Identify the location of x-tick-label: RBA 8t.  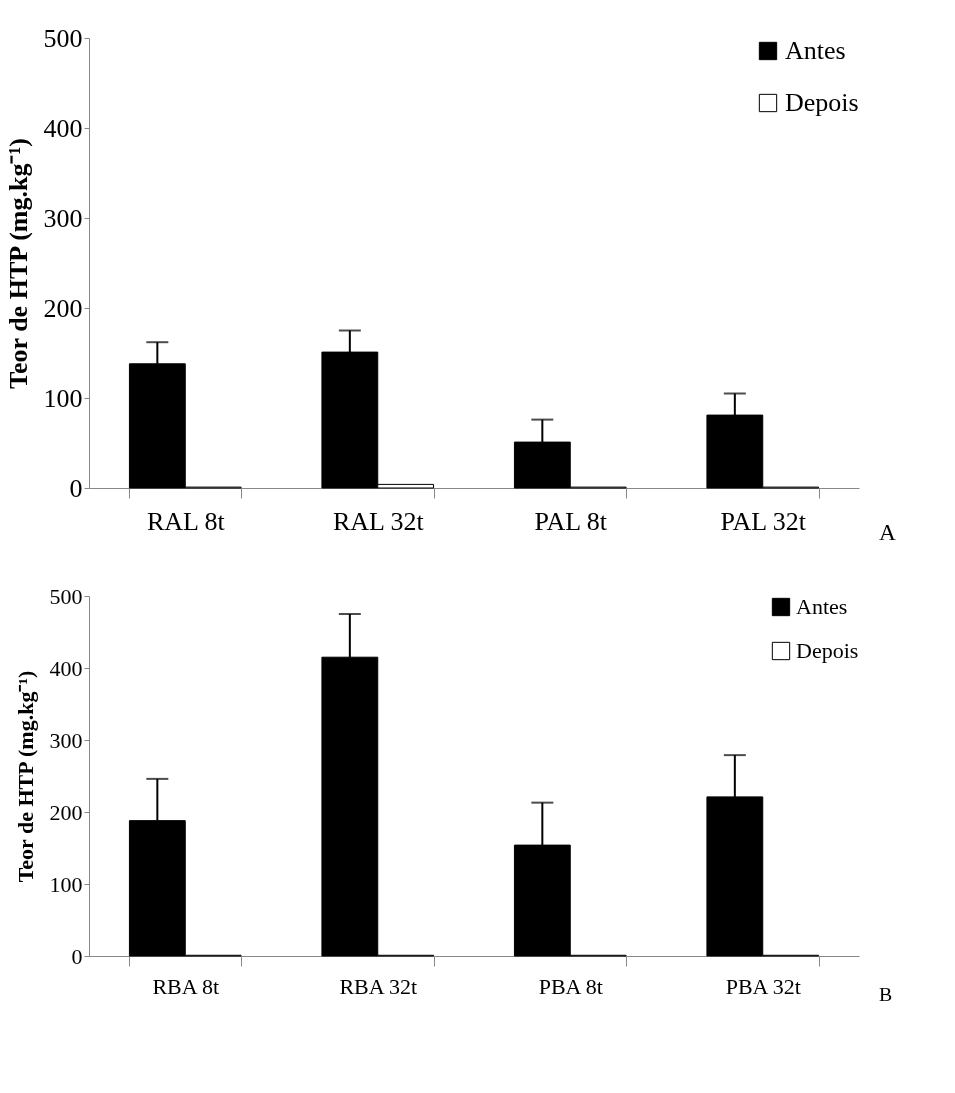
(186, 986).